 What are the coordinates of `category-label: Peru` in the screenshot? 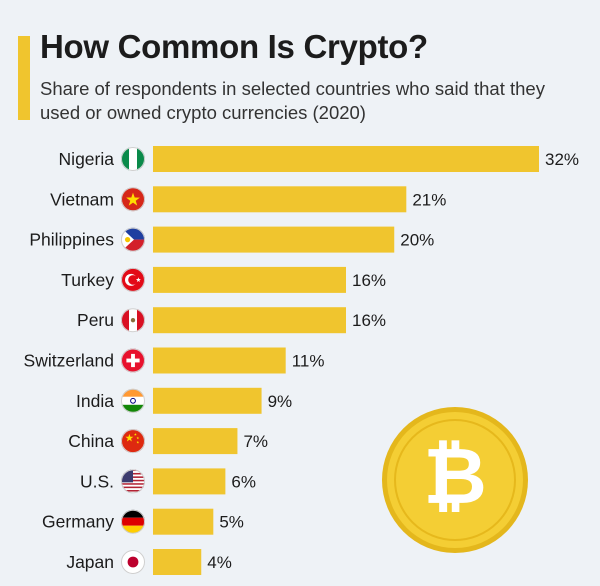 It's located at (95, 320).